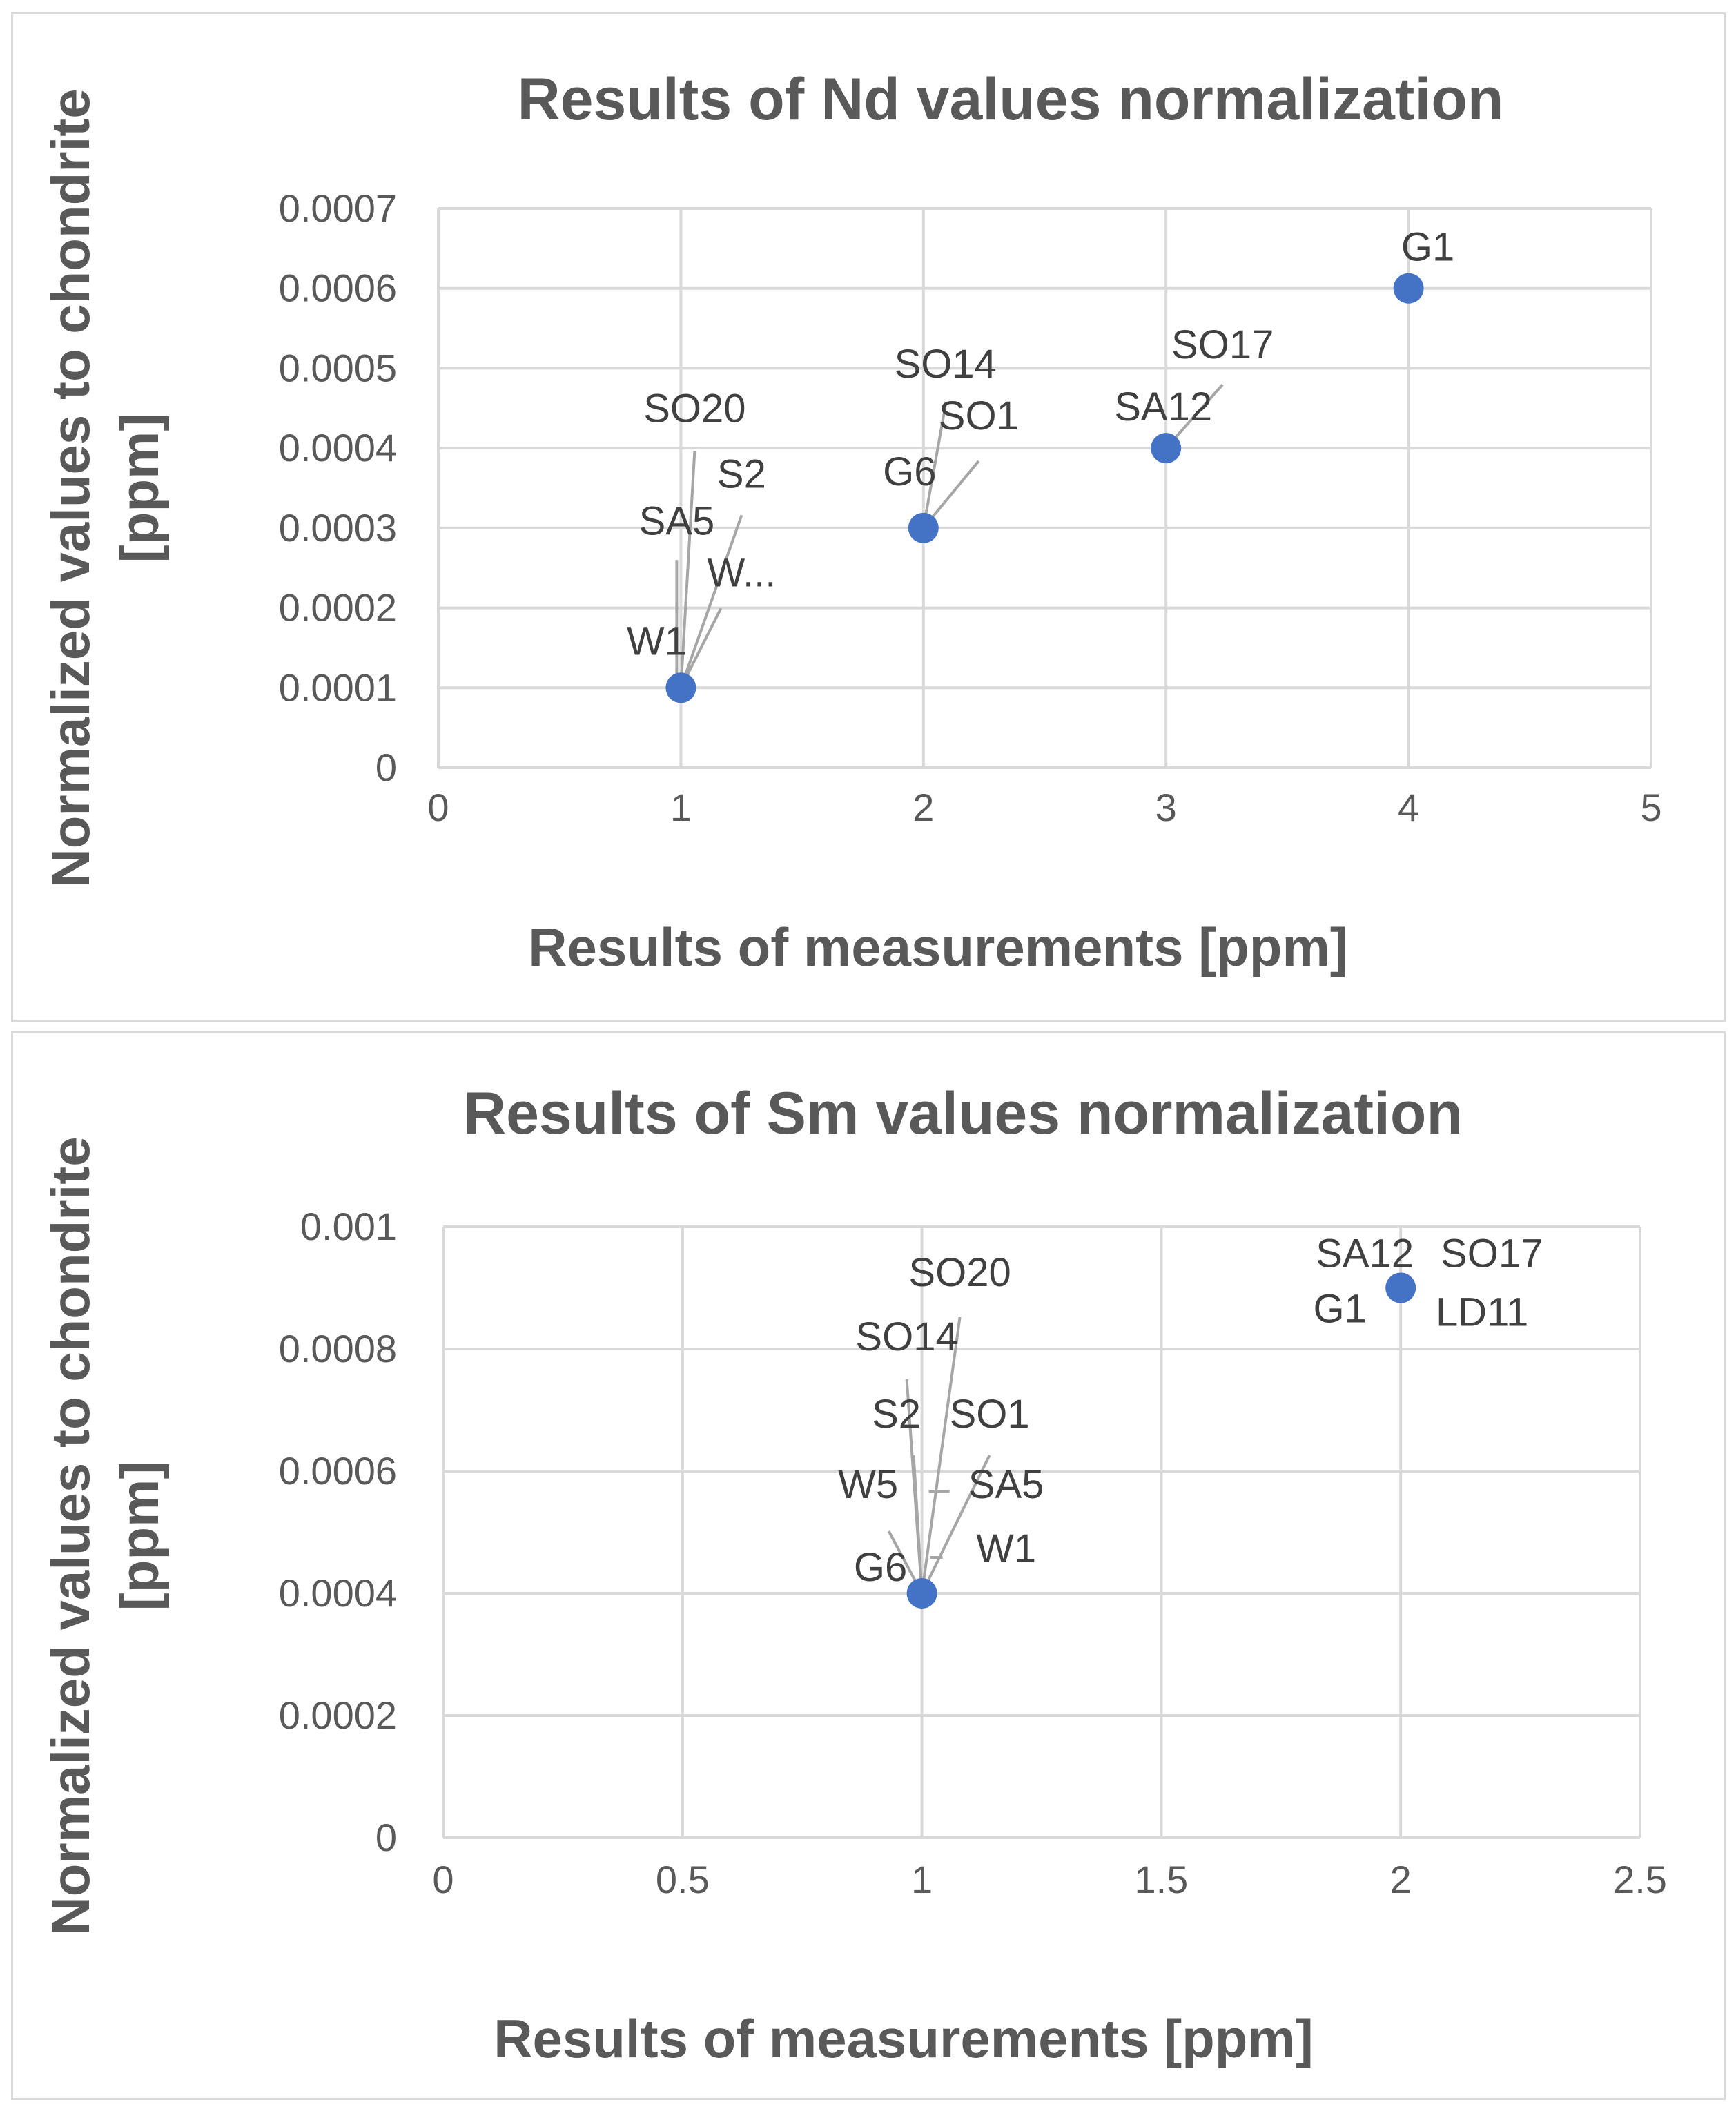 This screenshot has height=2109, width=1736. I want to click on sm-data-label: SO17, so click(1492, 1254).